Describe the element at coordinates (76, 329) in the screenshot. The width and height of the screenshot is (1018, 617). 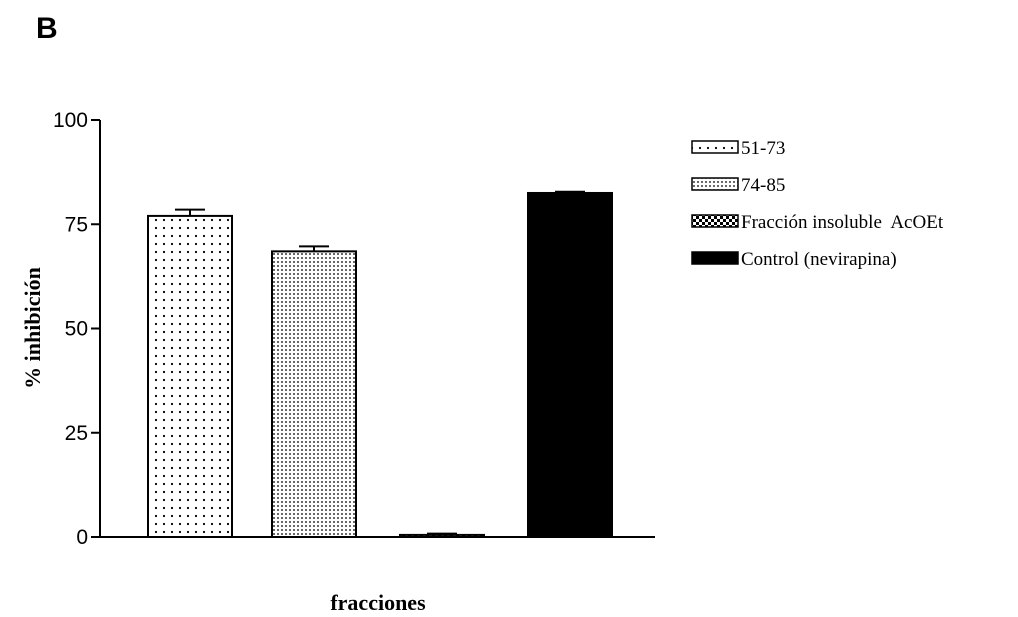
I see `y-tick-label: 50` at that location.